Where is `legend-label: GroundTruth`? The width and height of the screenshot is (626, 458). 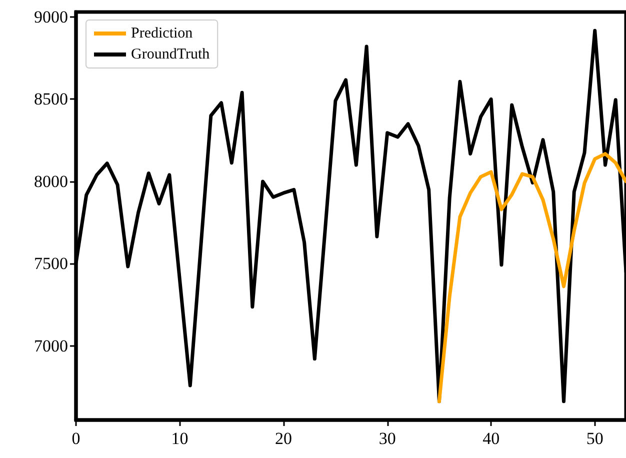
legend-label: GroundTruth is located at coordinates (170, 54).